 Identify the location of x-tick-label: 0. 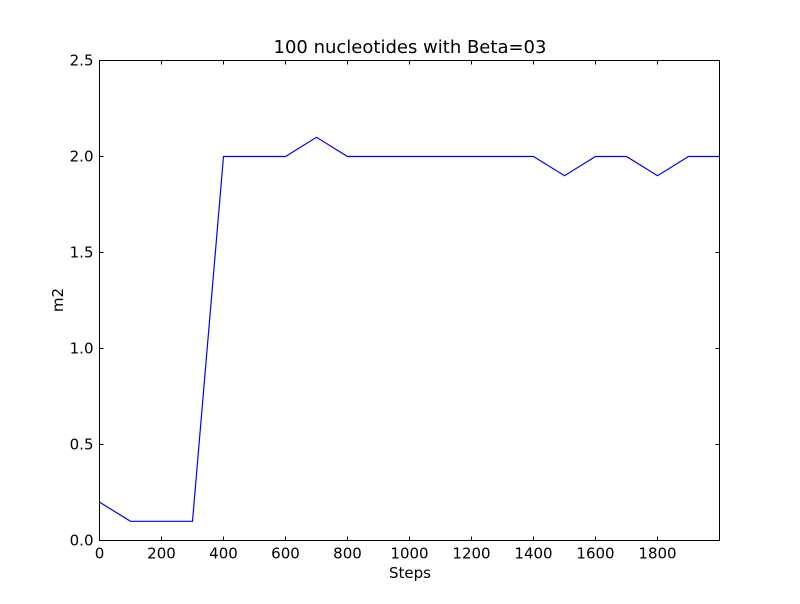
(100, 554).